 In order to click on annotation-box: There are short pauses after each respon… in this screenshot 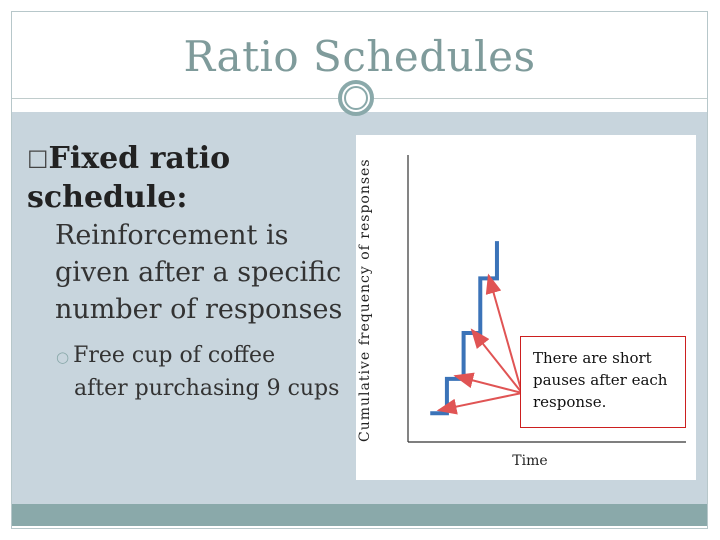, I will do `click(603, 382)`.